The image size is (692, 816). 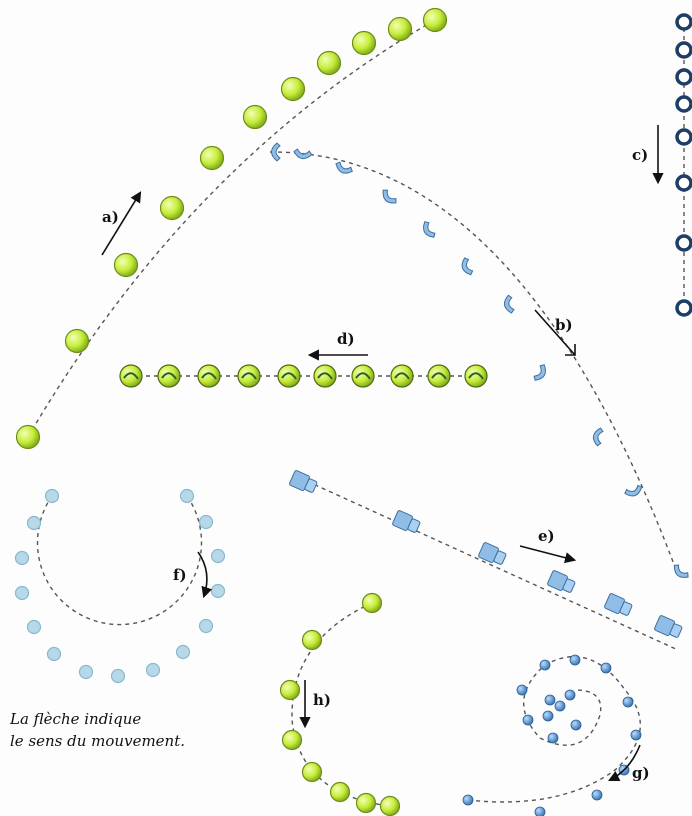 What do you see at coordinates (341, 704) in the screenshot?
I see `path-h` at bounding box center [341, 704].